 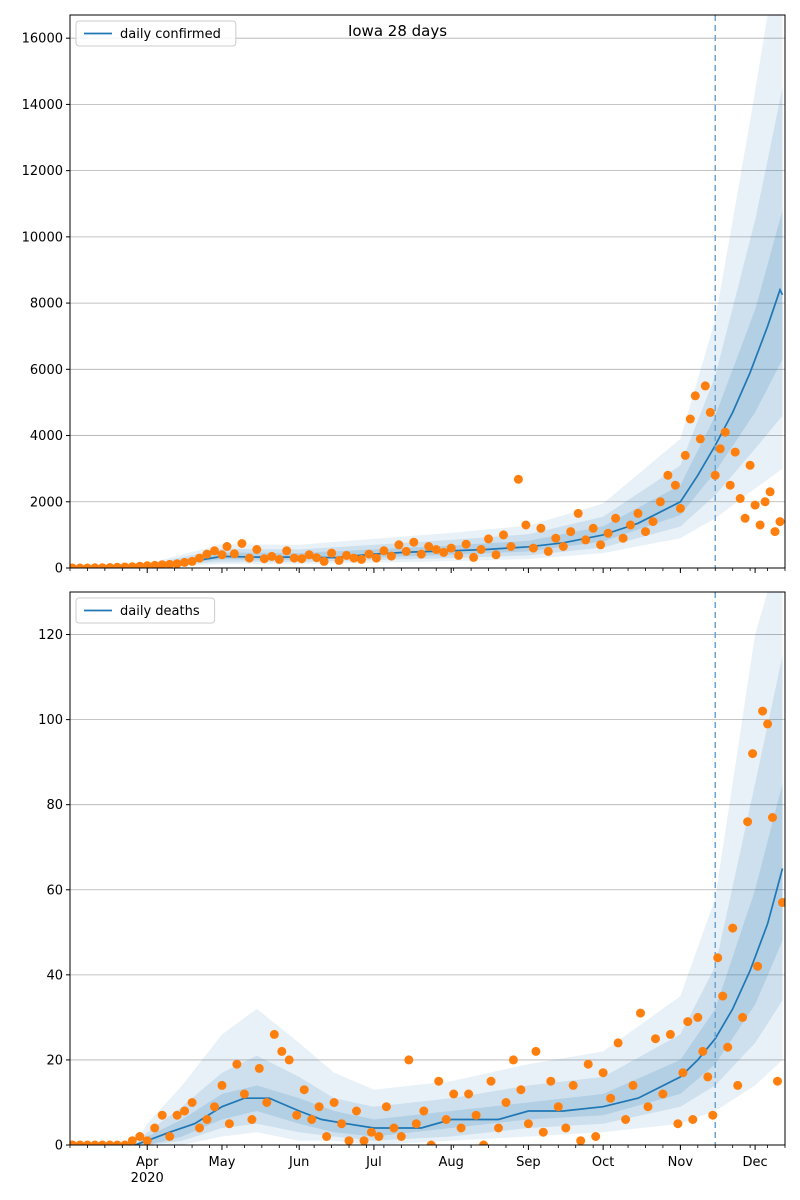 What do you see at coordinates (222, 1162) in the screenshot?
I see `x-tick-label: May` at bounding box center [222, 1162].